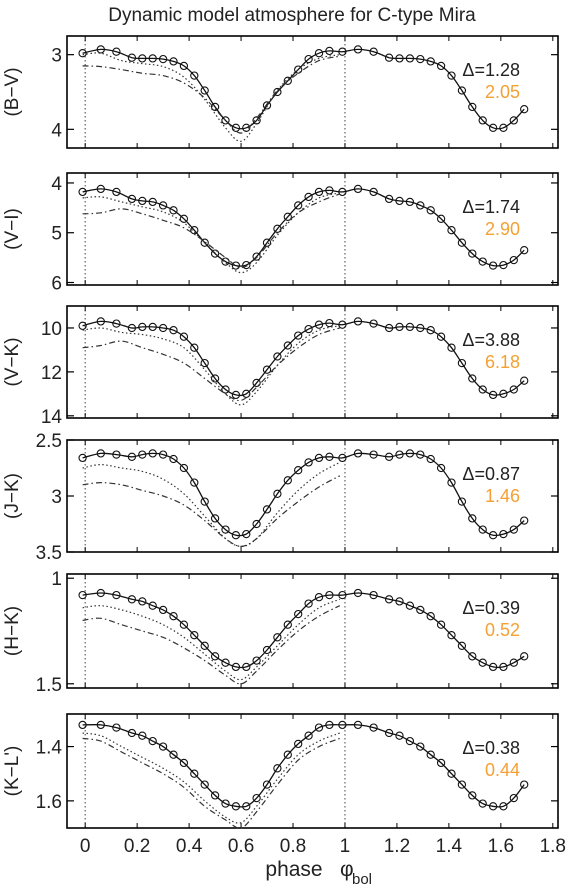  What do you see at coordinates (12, 361) in the screenshot?
I see `y-axis-label: (V−K)` at bounding box center [12, 361].